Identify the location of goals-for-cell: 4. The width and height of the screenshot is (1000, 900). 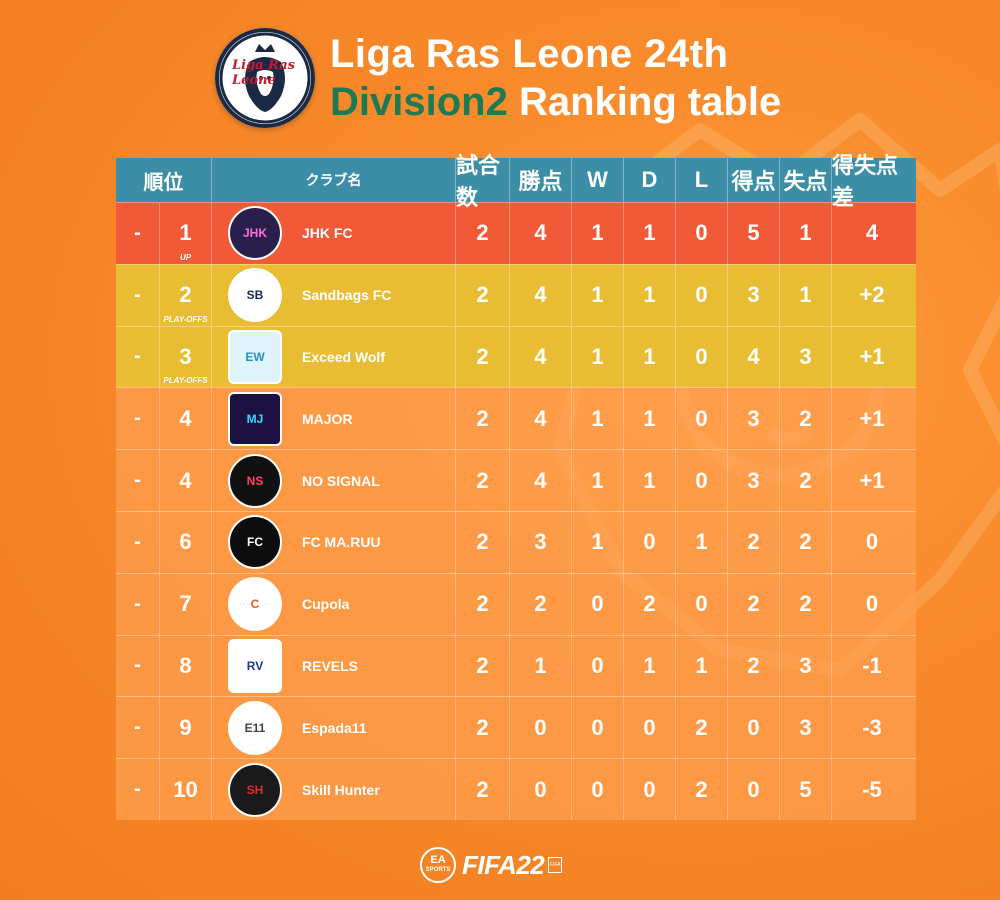
(754, 357).